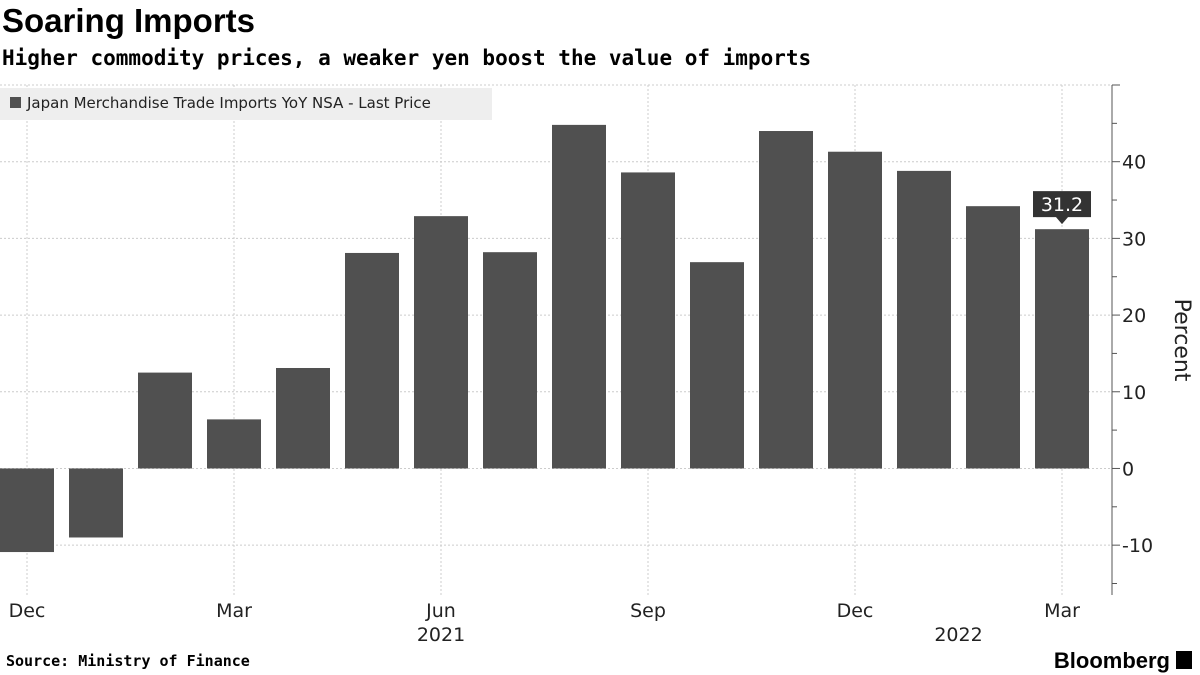 The image size is (1200, 675). What do you see at coordinates (165, 420) in the screenshot?
I see `bar-feb-2021` at bounding box center [165, 420].